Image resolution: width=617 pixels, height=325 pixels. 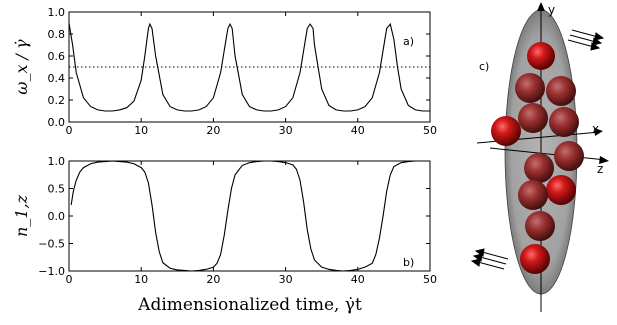 I want to click on z-axis-line, so click(x=548, y=154).